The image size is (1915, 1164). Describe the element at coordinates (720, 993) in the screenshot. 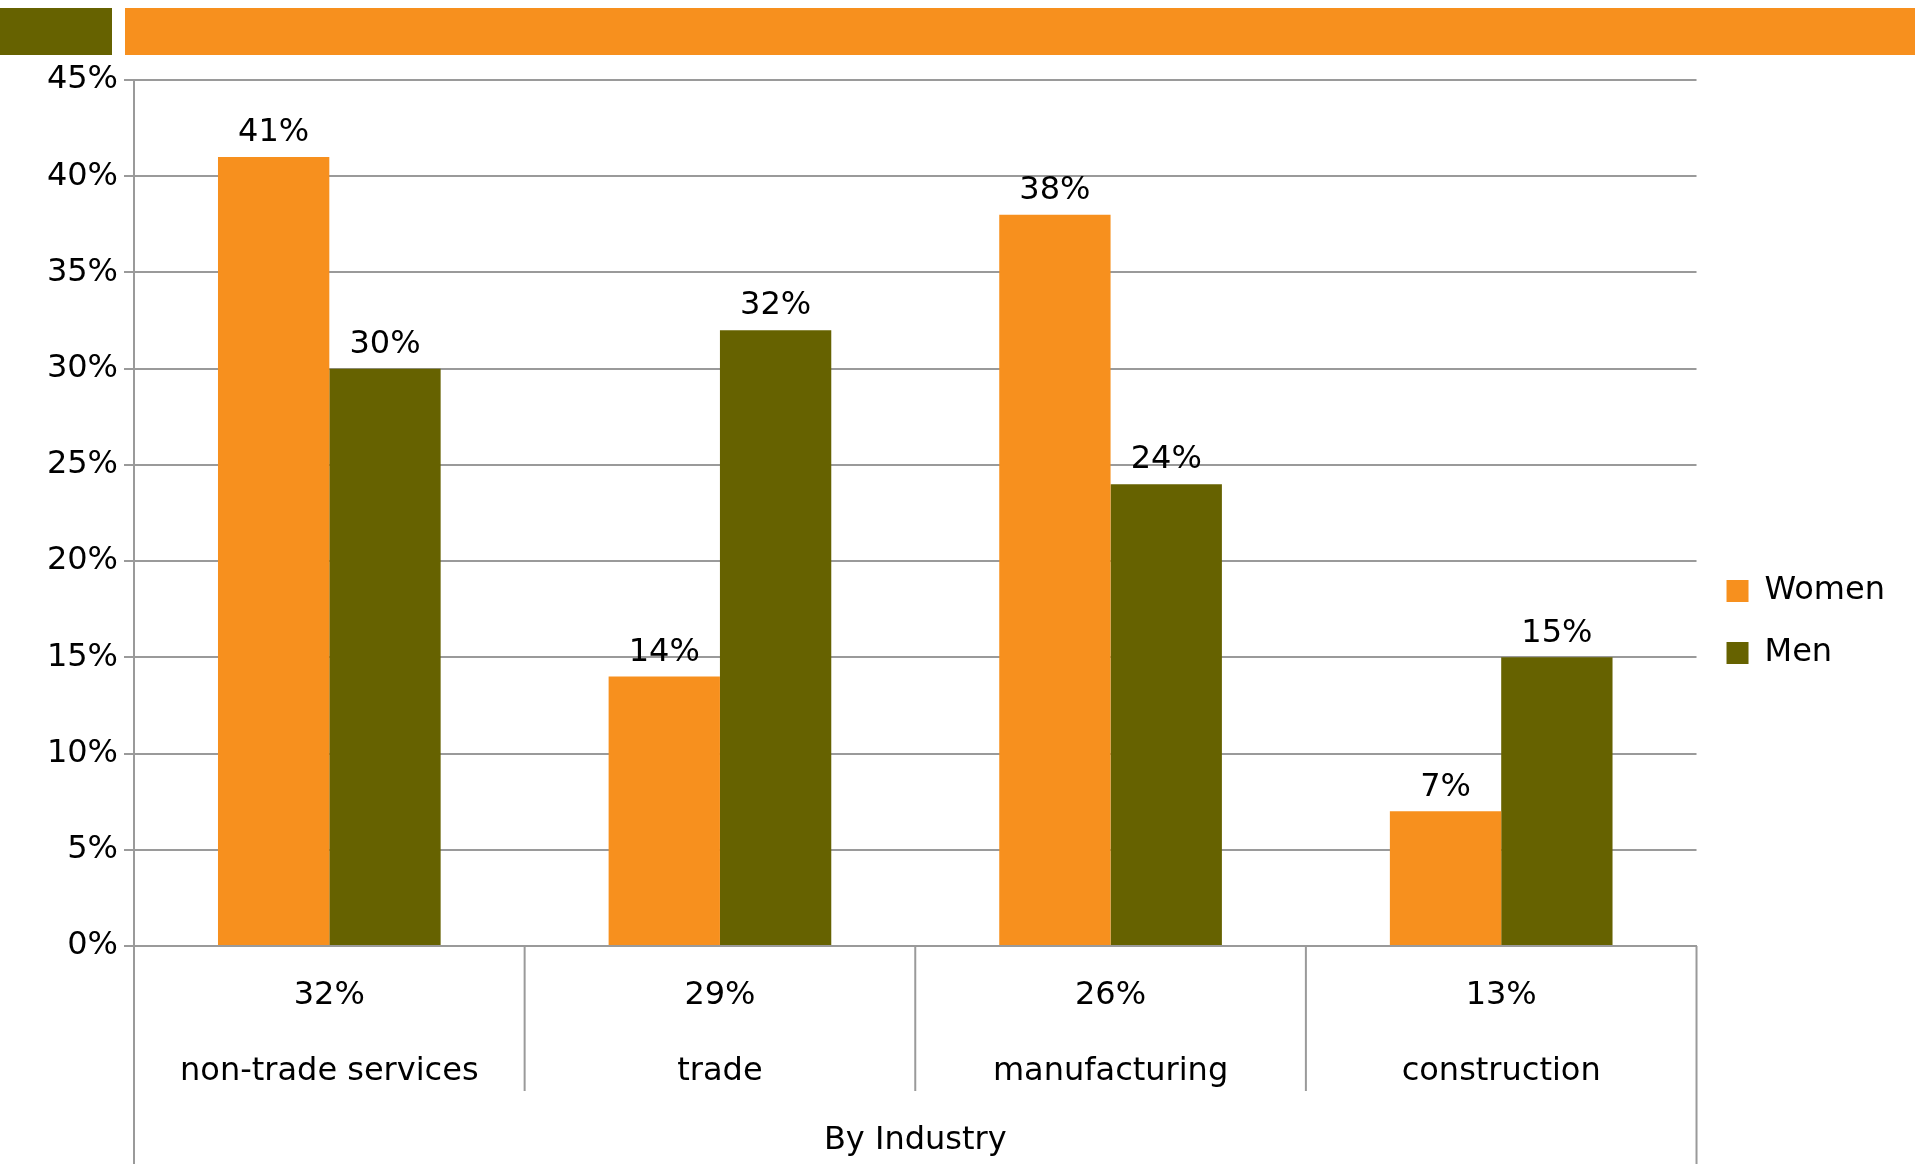

I see `text: 29%` at that location.